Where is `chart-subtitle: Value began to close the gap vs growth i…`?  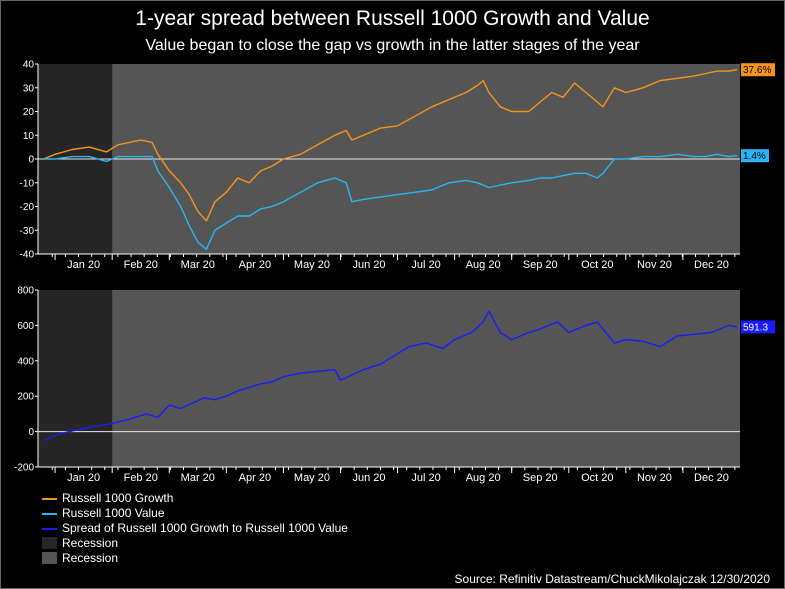 chart-subtitle: Value began to close the gap vs growth i… is located at coordinates (392, 45).